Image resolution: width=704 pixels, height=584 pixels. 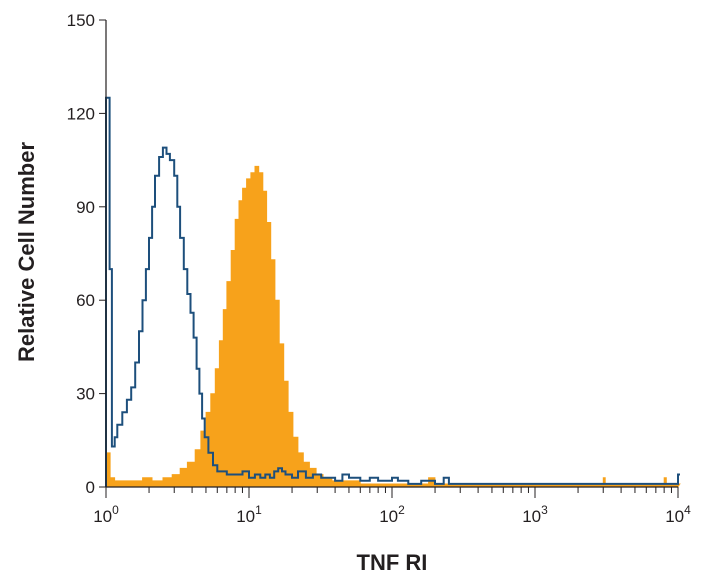 I want to click on y-tick-label: 60, so click(x=85, y=300).